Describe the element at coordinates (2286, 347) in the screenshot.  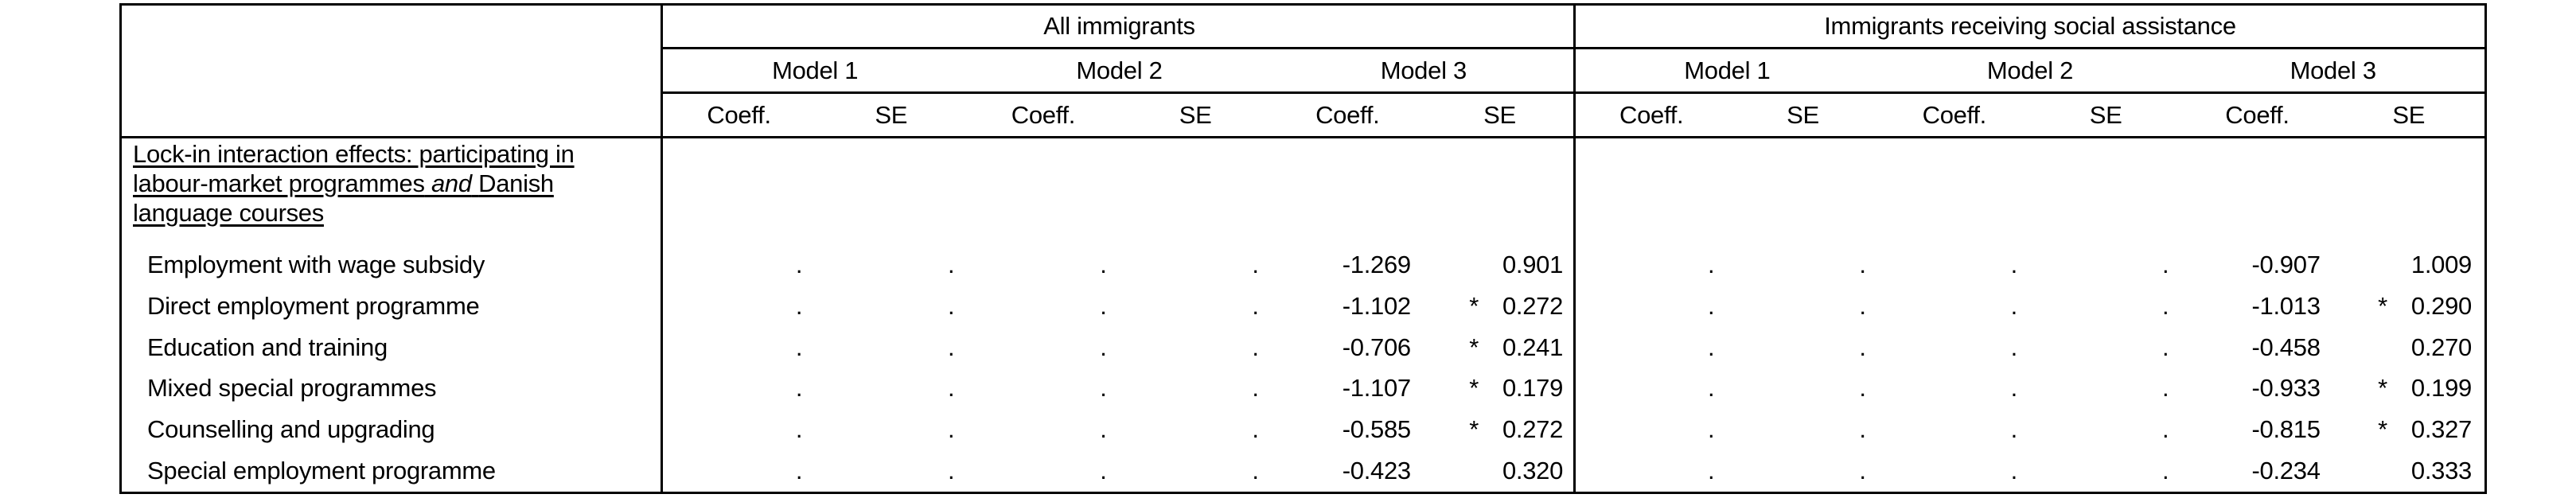
I see `coeff-value: -0.458` at that location.